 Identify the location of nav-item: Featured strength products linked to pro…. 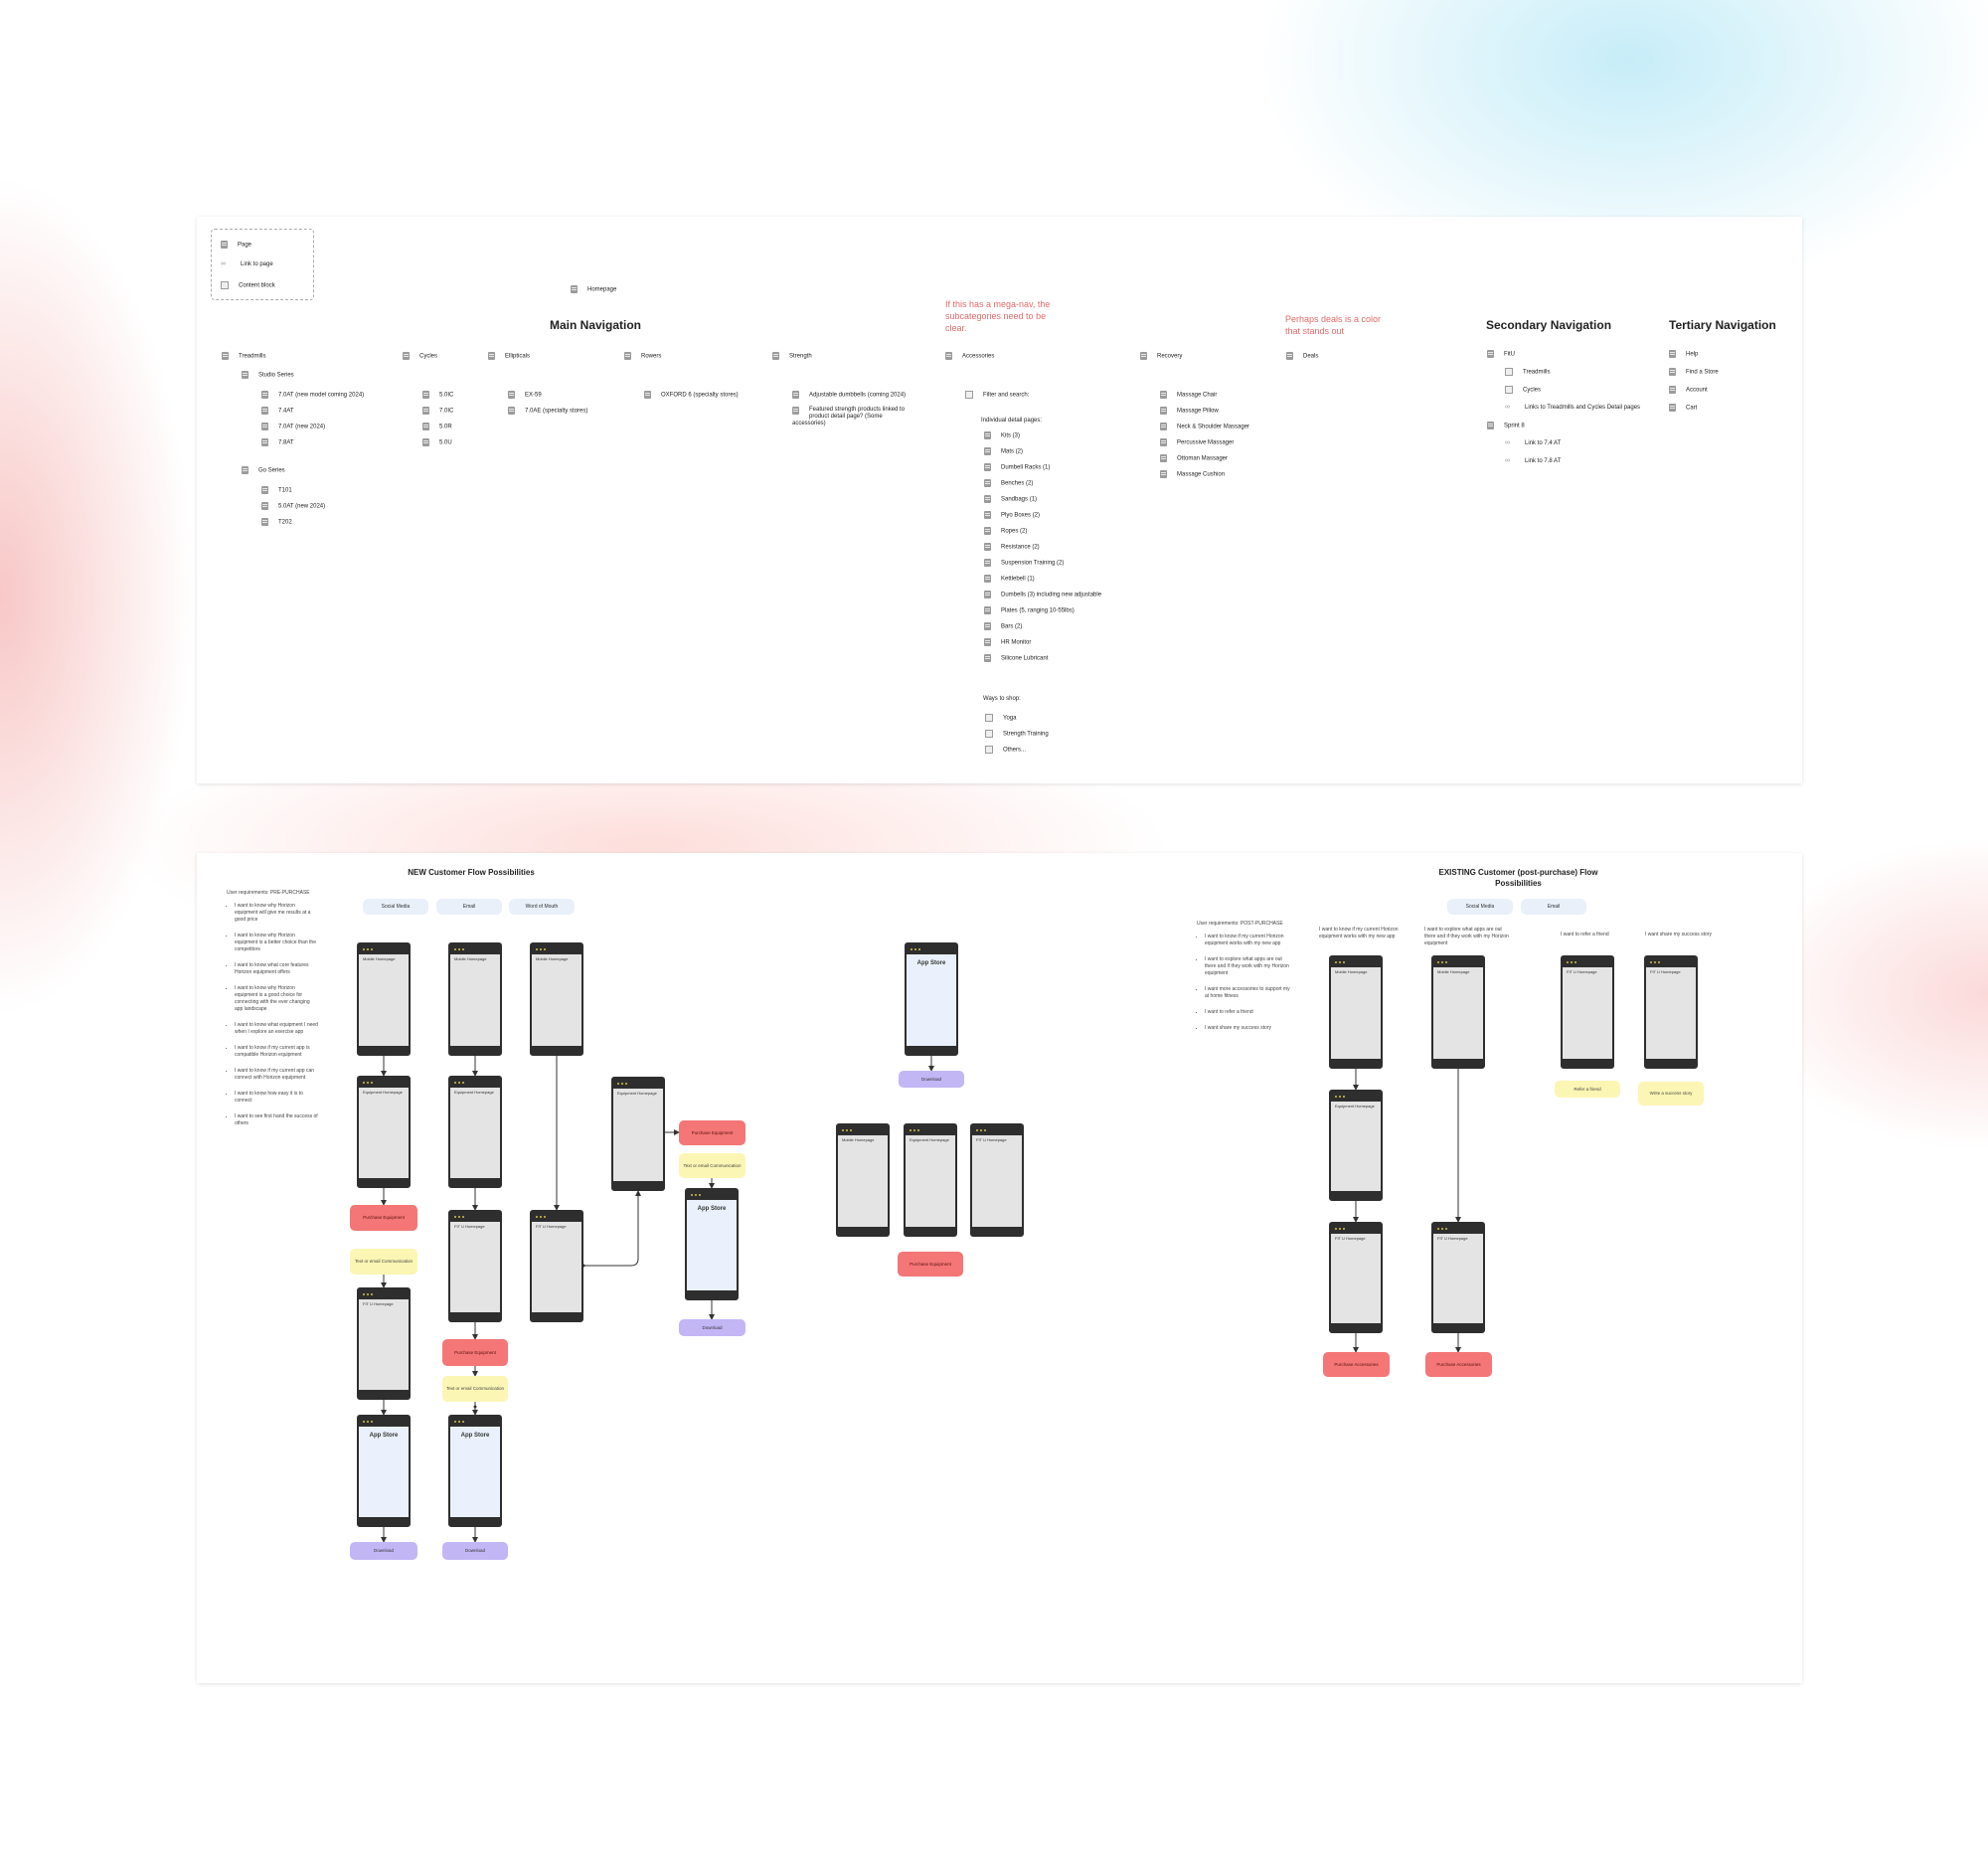
(849, 416).